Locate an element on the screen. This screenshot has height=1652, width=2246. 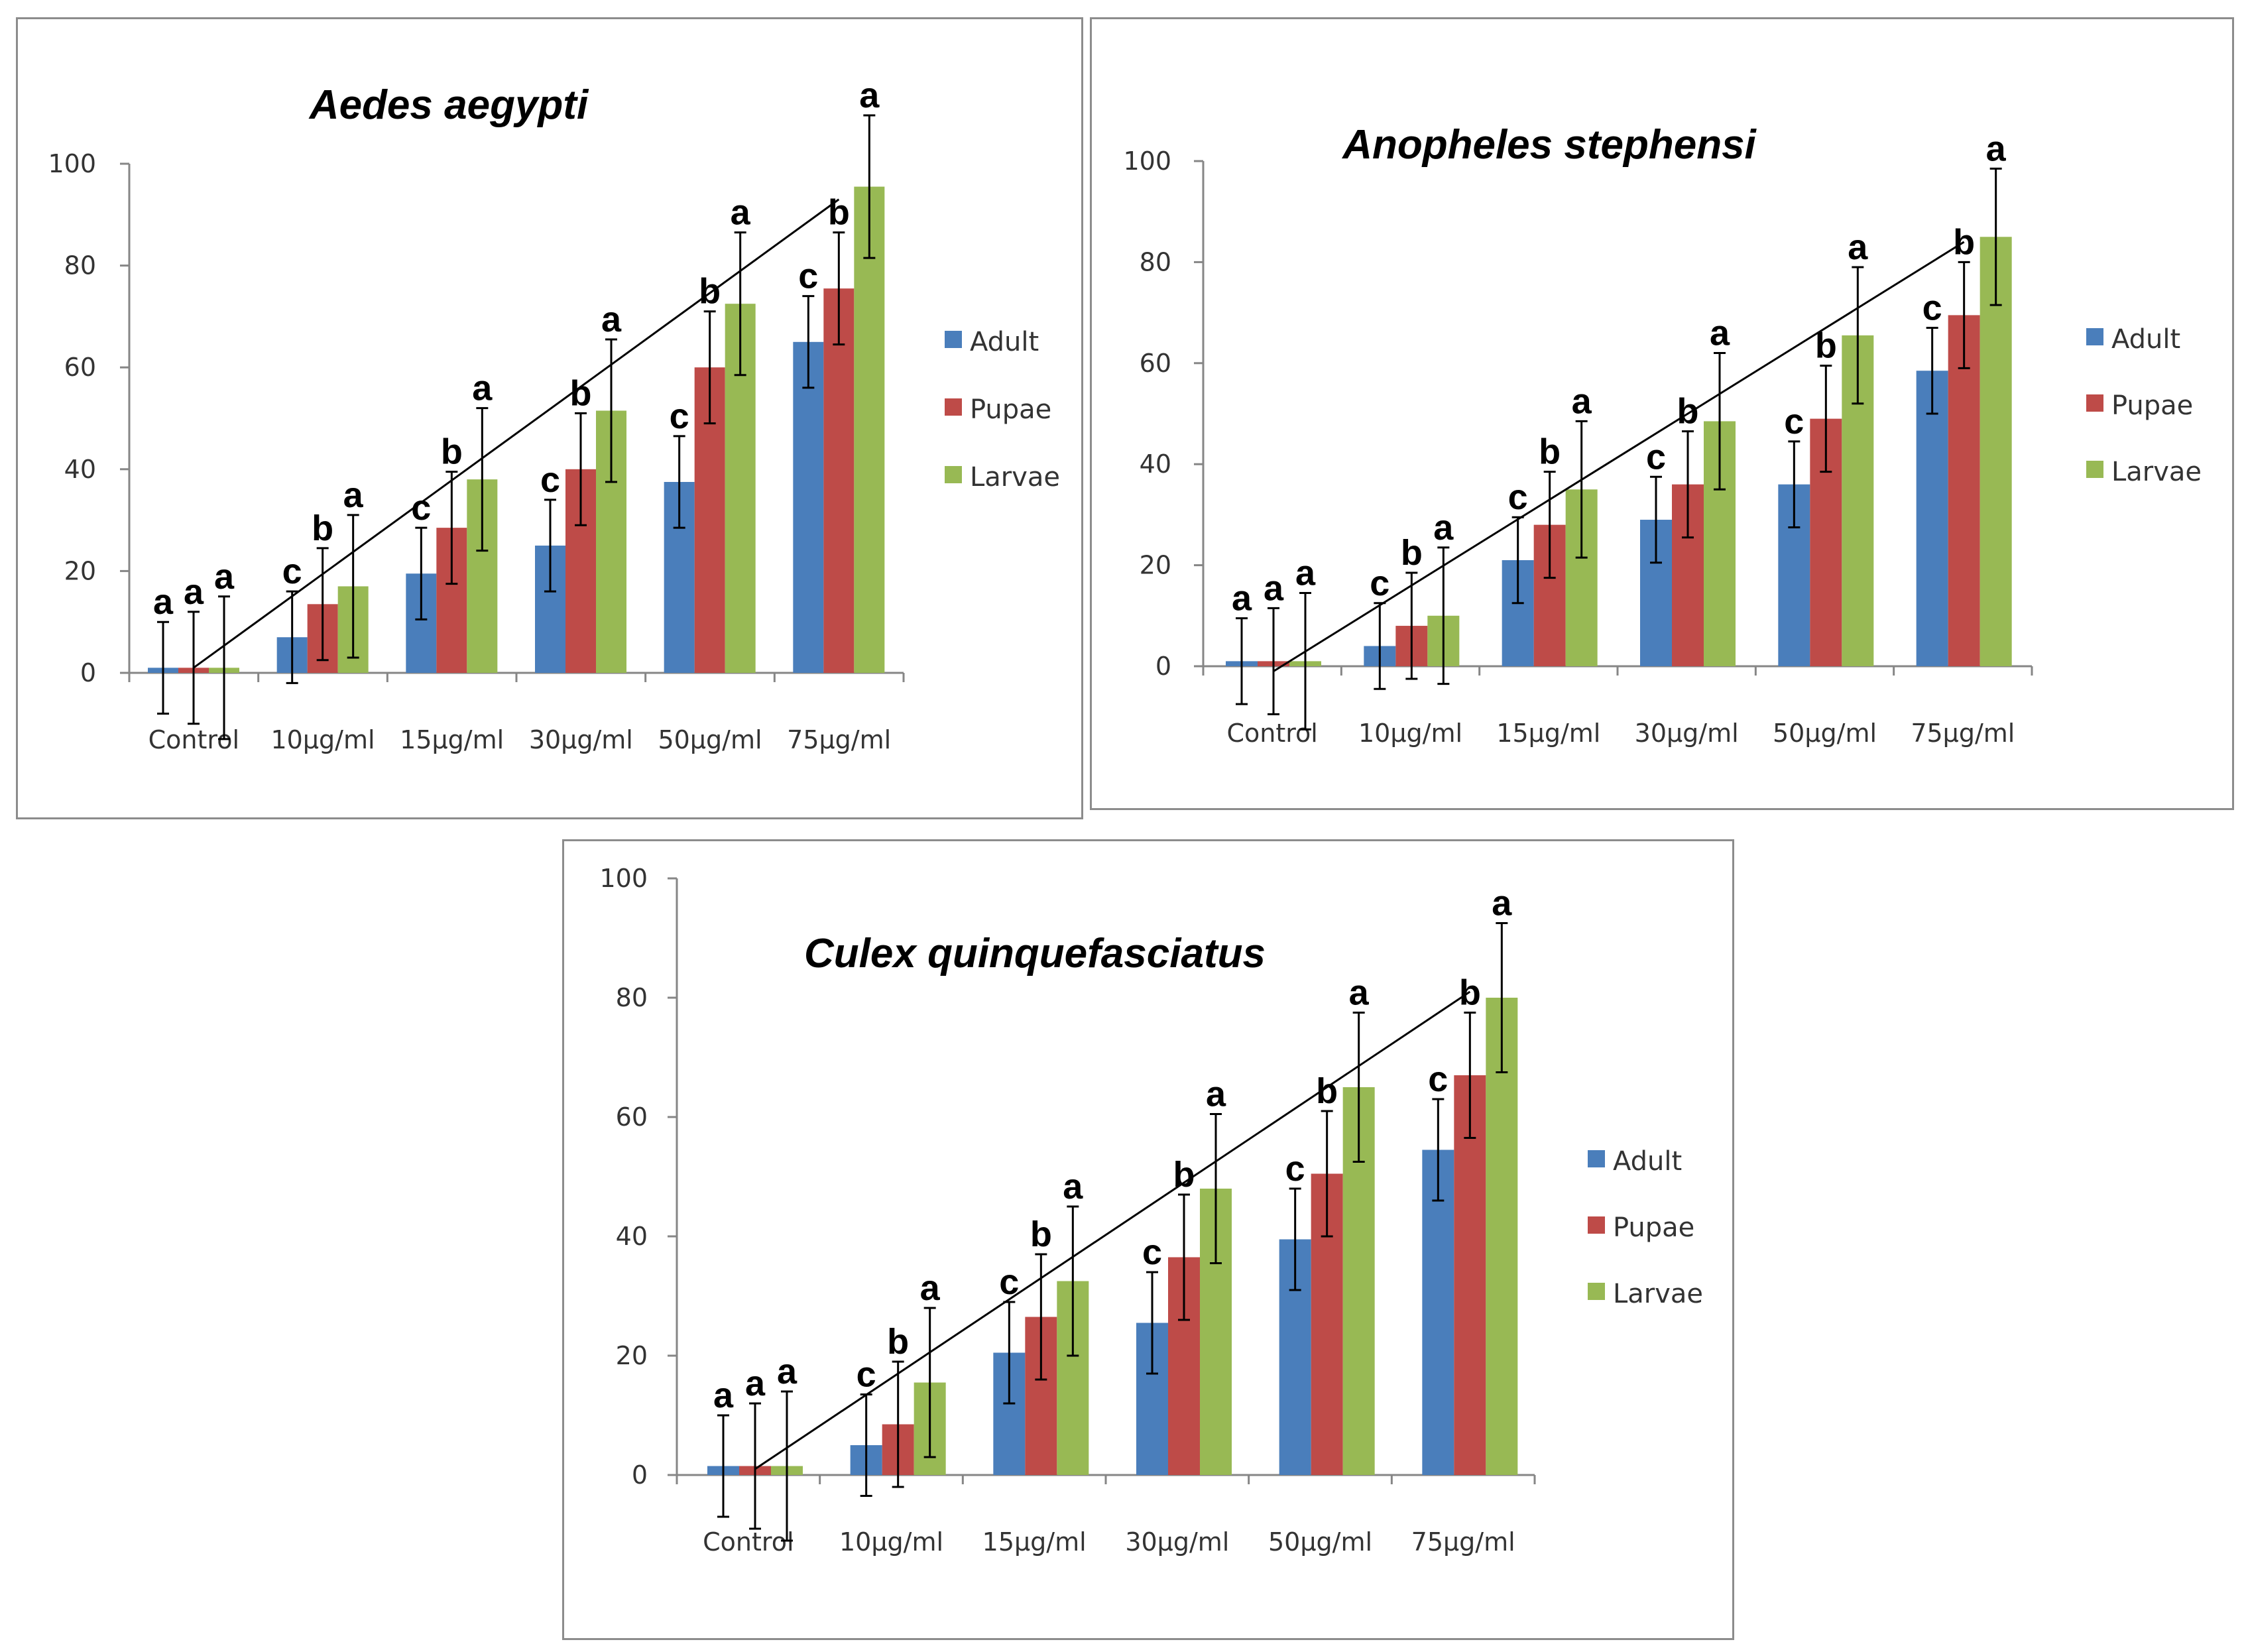
y-tick-label: 20 is located at coordinates (1156, 565).